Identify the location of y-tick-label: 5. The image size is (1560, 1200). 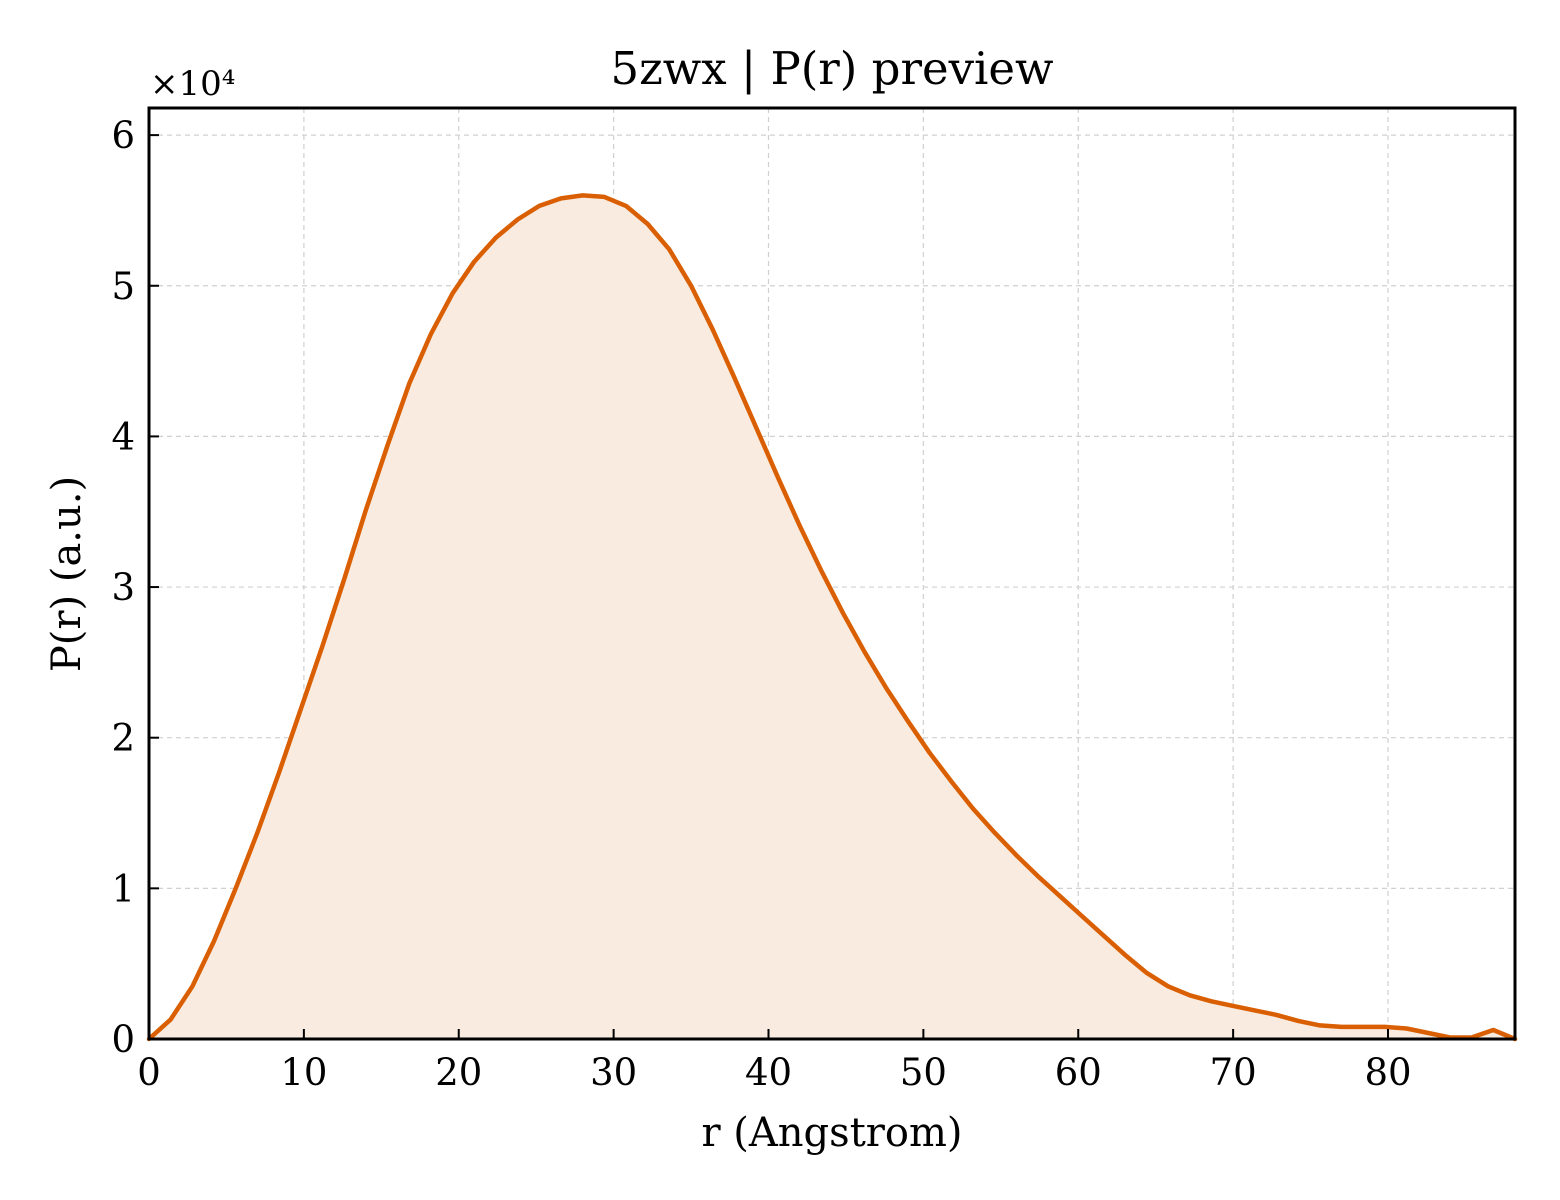
(123, 286).